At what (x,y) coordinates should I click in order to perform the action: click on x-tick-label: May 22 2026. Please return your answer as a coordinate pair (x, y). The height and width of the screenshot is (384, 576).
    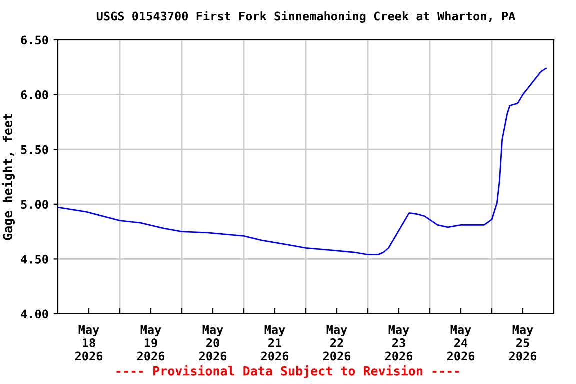
    Looking at the image, I should click on (337, 343).